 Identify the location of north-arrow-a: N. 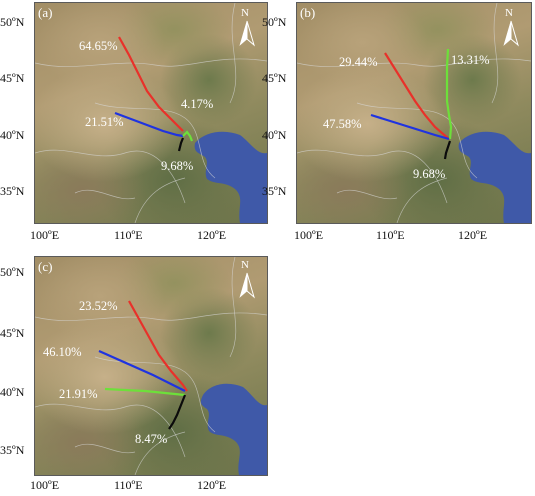
(247, 27).